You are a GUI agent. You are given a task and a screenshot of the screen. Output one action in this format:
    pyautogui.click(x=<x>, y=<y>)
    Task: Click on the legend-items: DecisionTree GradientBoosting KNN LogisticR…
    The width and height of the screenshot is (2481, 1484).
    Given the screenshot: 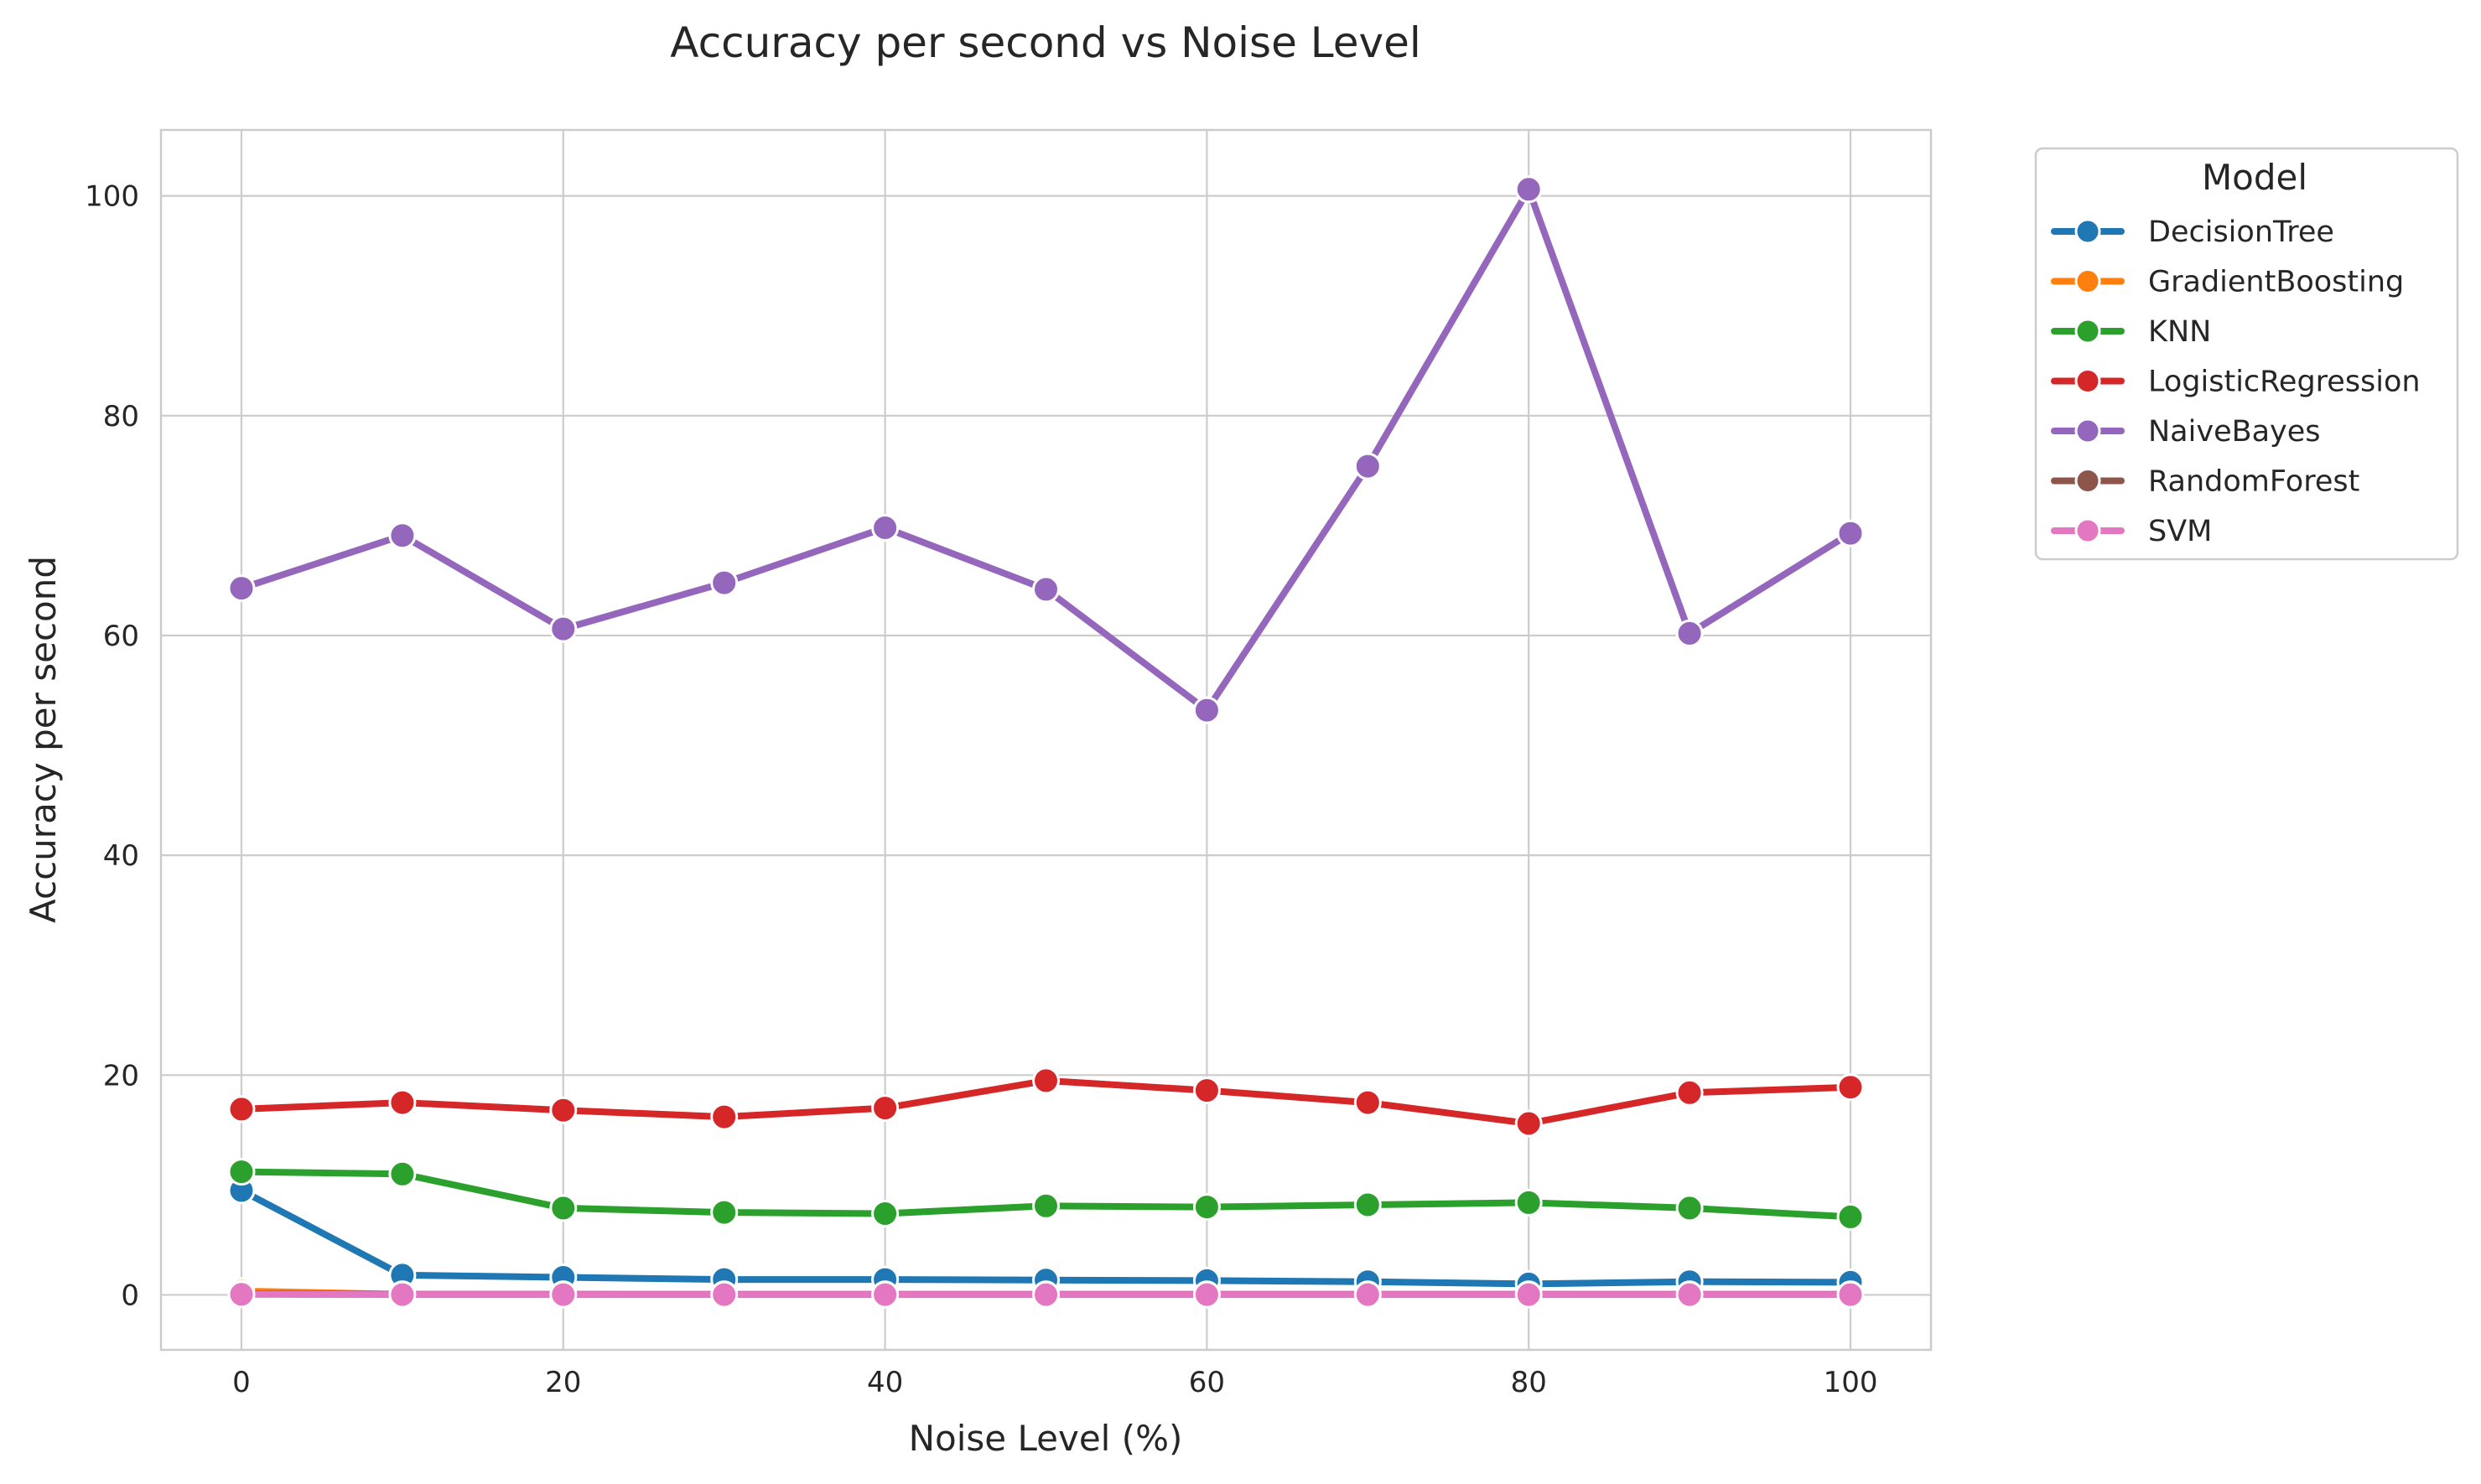 What is the action you would take?
    pyautogui.click(x=2236, y=381)
    